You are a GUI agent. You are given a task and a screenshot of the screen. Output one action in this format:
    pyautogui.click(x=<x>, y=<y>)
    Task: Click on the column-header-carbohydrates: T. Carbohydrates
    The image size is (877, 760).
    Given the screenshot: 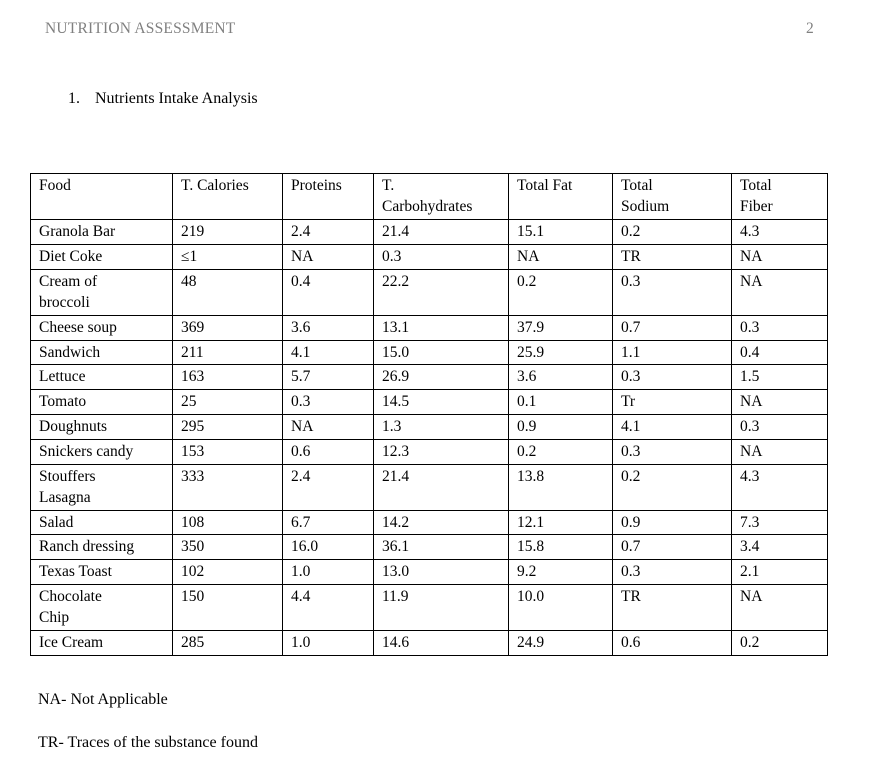 What is the action you would take?
    pyautogui.click(x=441, y=196)
    